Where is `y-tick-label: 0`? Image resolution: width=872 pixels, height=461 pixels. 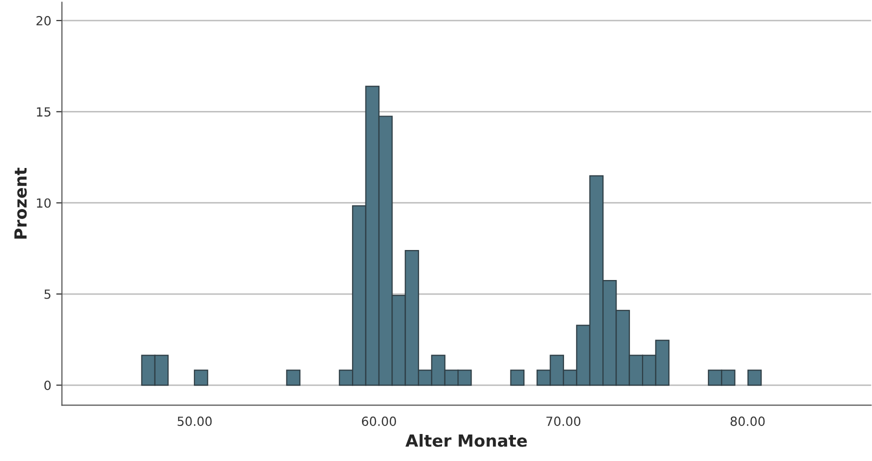
y-tick-label: 0 is located at coordinates (47, 385).